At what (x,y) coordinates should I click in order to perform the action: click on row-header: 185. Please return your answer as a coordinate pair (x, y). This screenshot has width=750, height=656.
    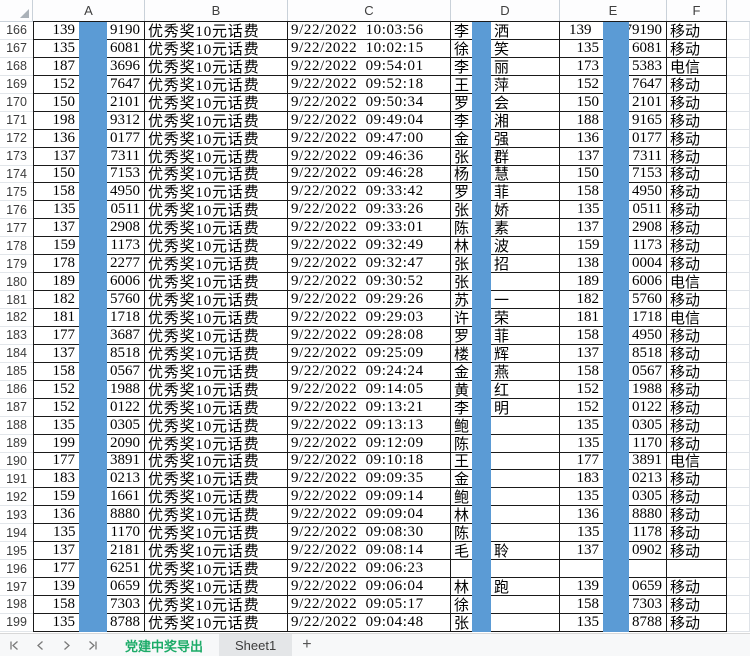
    Looking at the image, I should click on (16, 372).